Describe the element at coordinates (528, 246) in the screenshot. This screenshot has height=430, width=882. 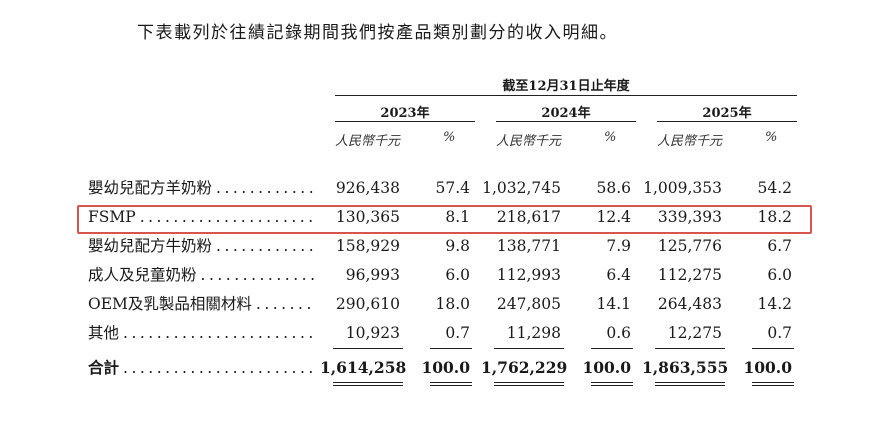
I see `cell-value: 138,771` at that location.